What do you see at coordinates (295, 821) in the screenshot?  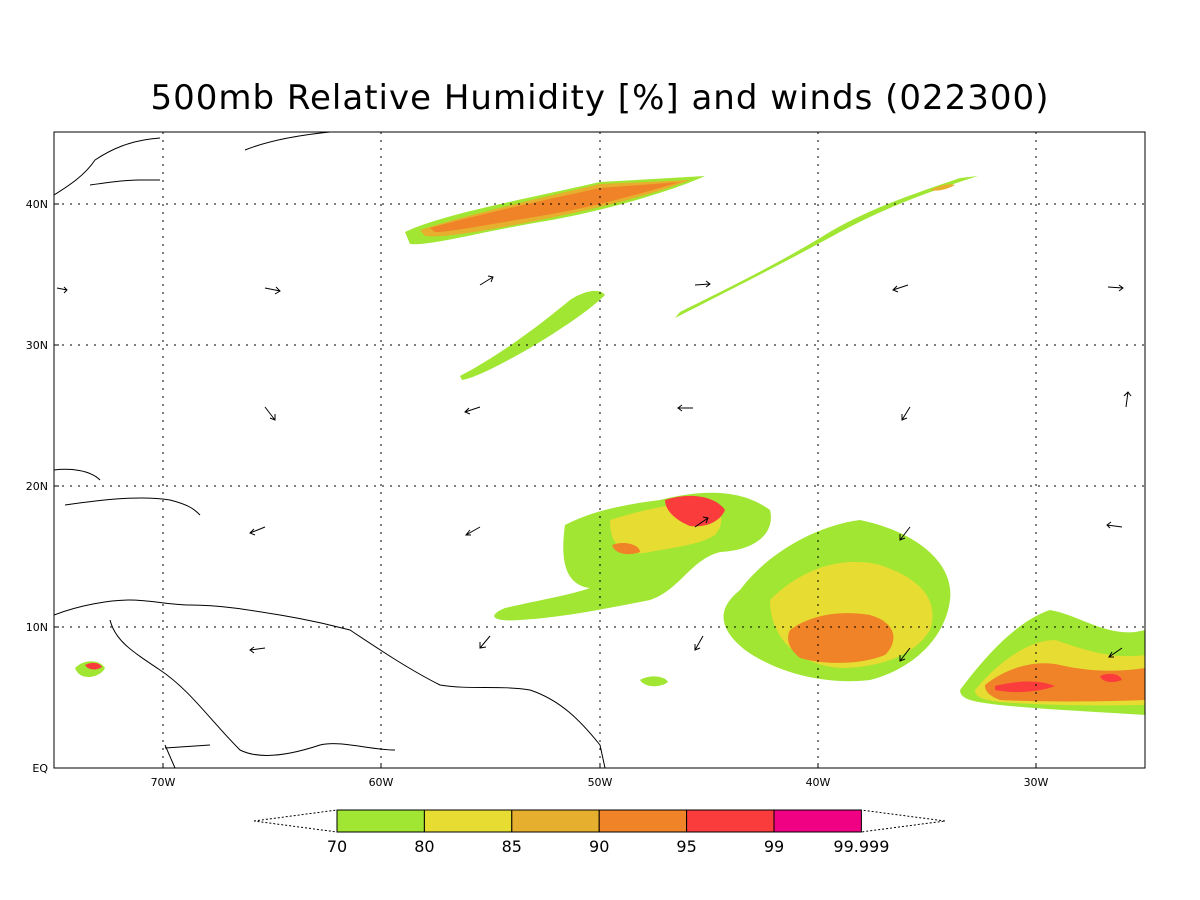 I see `colorbar-left-triangle` at bounding box center [295, 821].